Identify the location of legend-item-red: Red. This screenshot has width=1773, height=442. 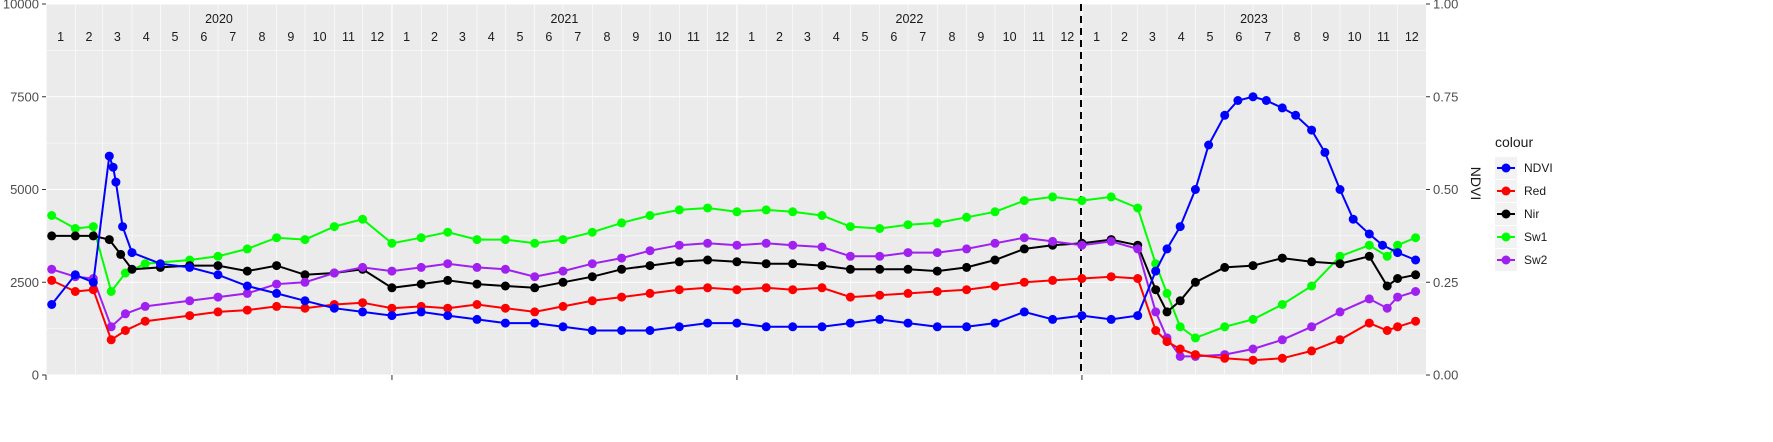
(1520, 191).